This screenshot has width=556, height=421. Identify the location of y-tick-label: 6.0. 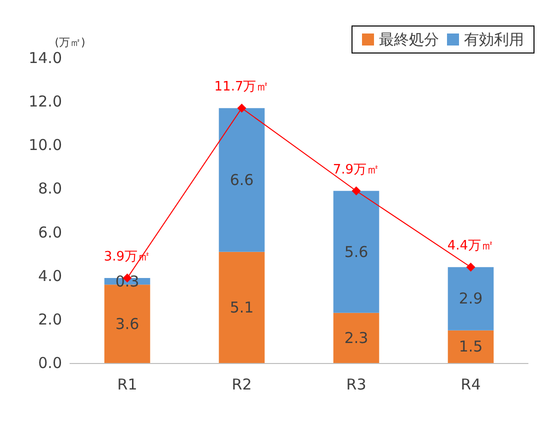
(50, 232).